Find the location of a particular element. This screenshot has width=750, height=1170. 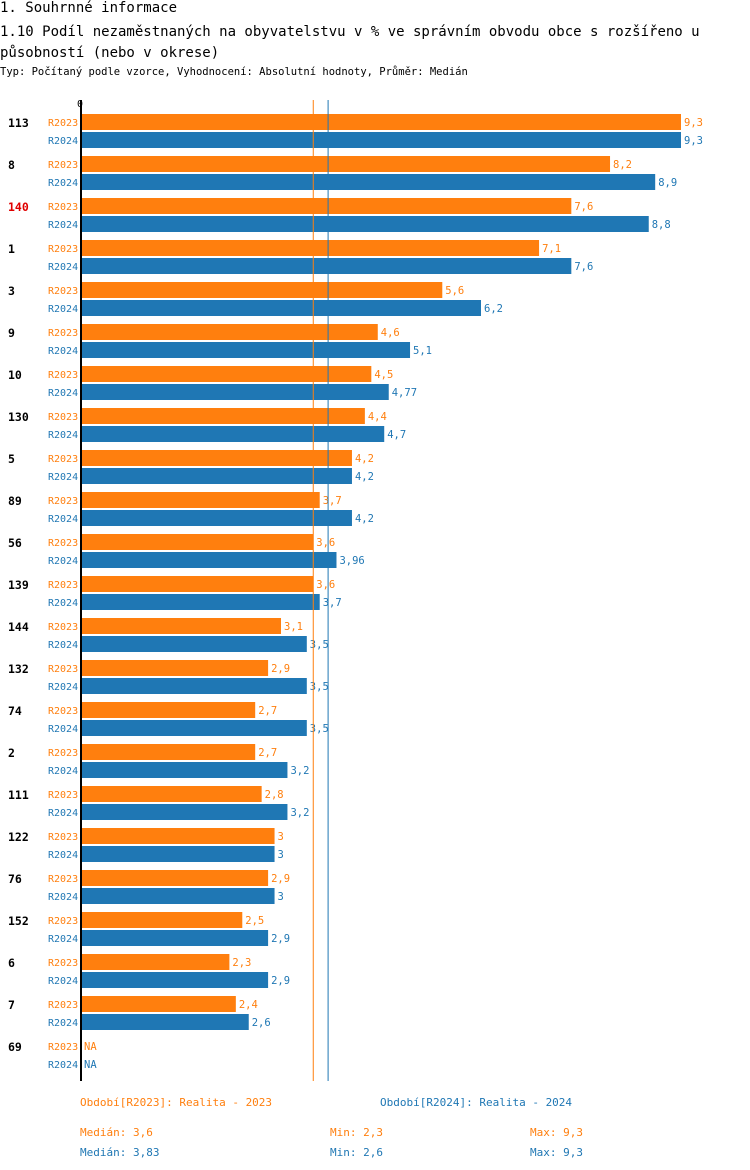

data-label-r2024: 3,7 is located at coordinates (332, 603).